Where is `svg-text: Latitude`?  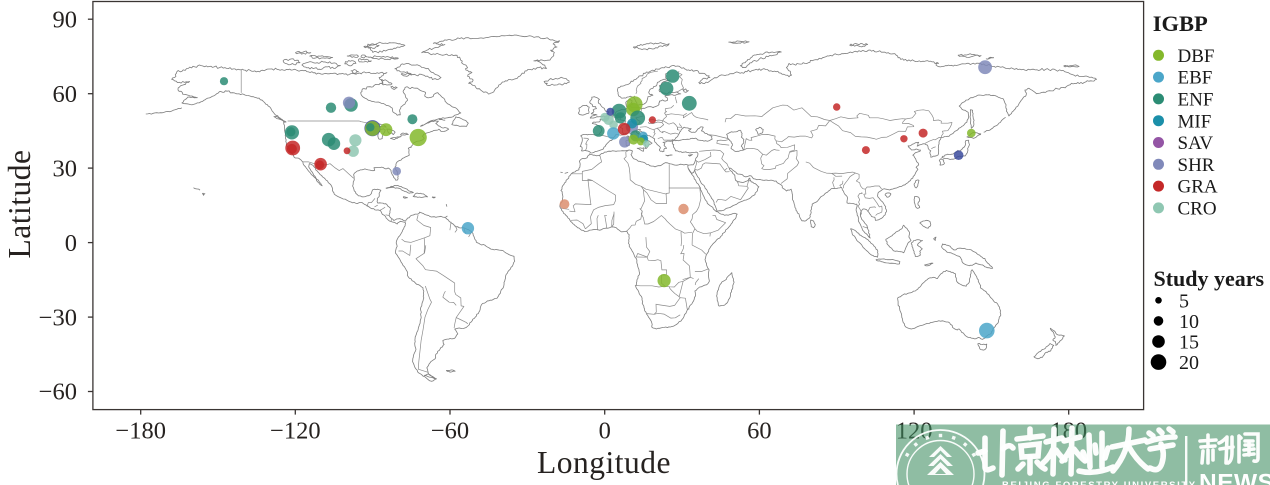 svg-text: Latitude is located at coordinates (19, 204).